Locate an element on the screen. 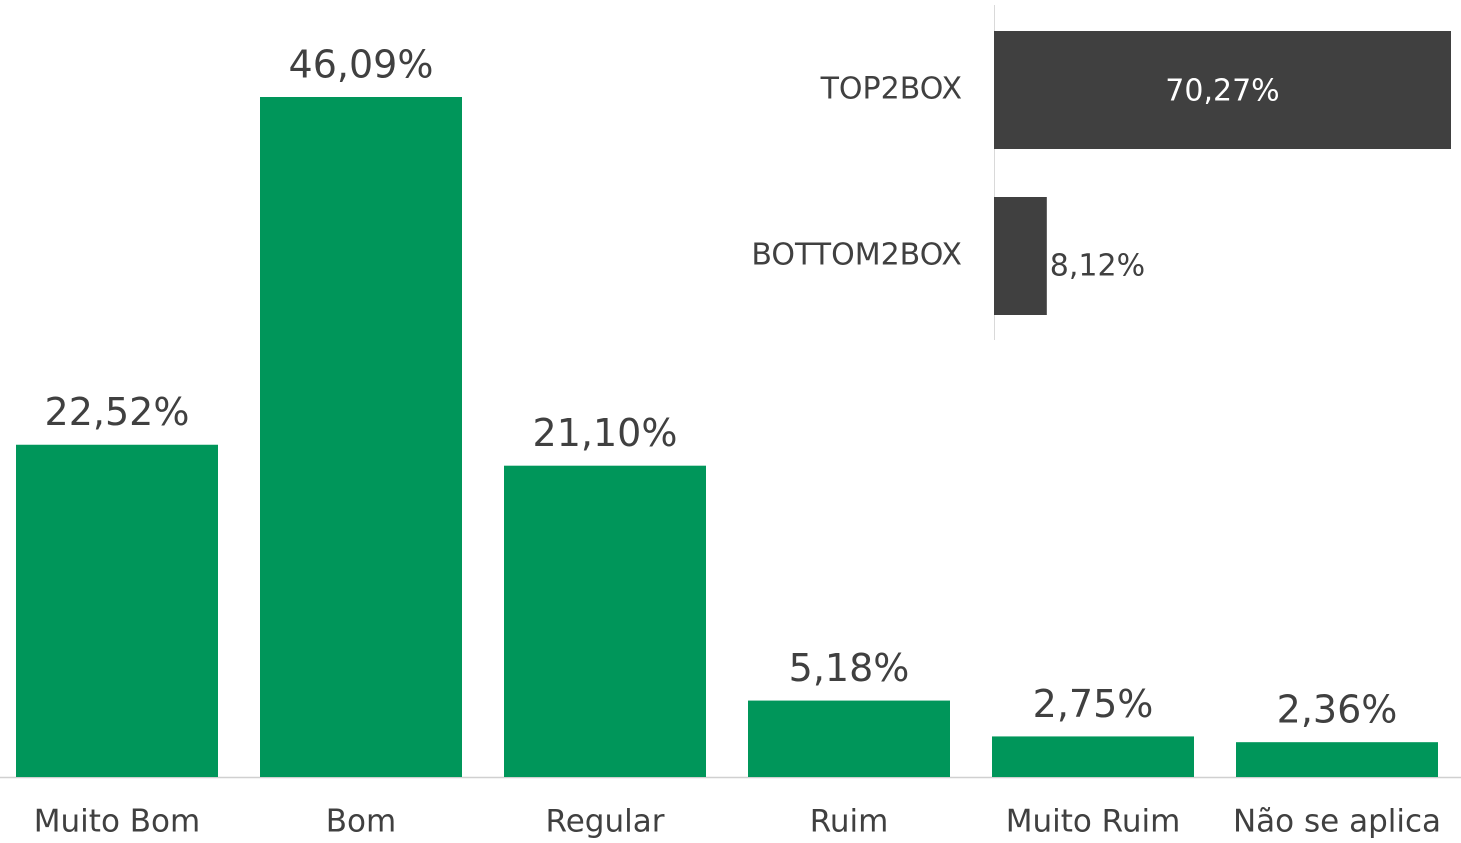 This screenshot has height=843, width=1461. value-label: 70,27% is located at coordinates (1222, 91).